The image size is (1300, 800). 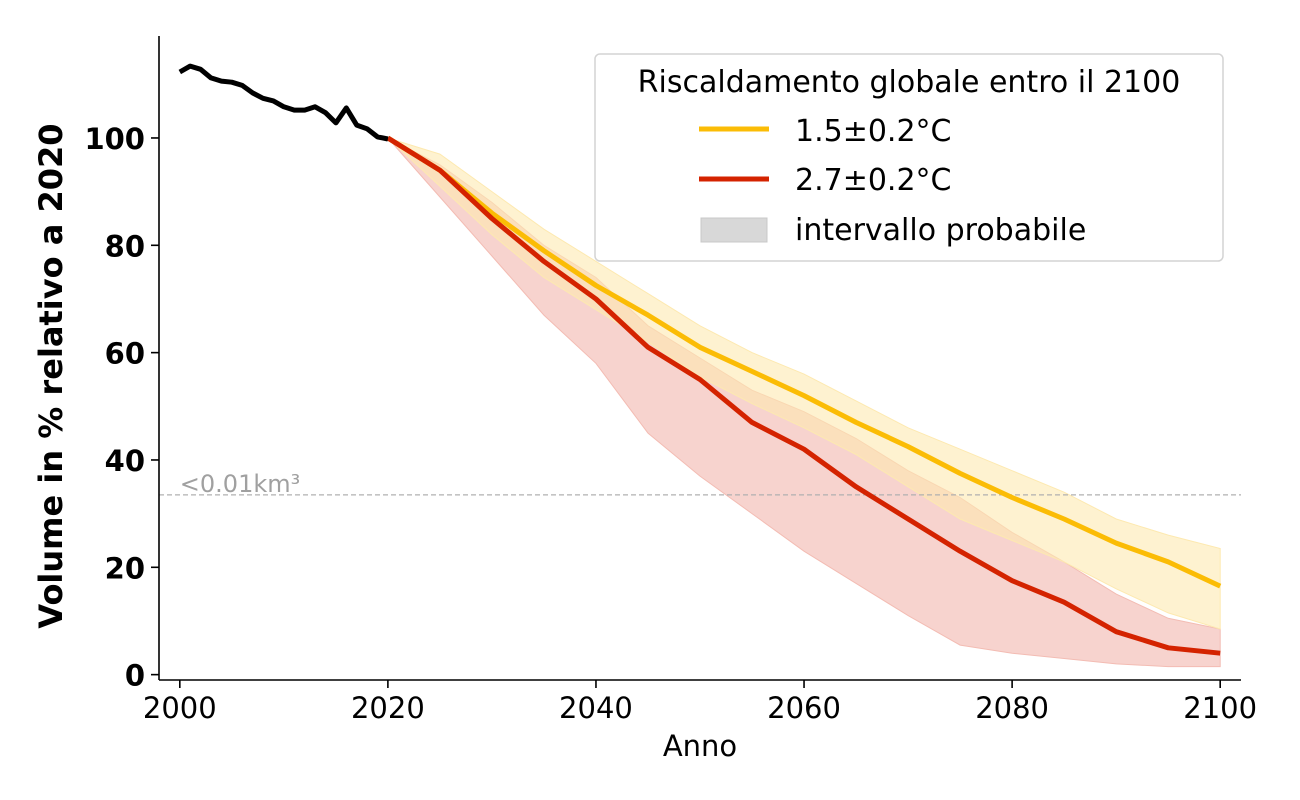 What do you see at coordinates (873, 131) in the screenshot?
I see `legend-label-1-5c: 1.5±0.2°C` at bounding box center [873, 131].